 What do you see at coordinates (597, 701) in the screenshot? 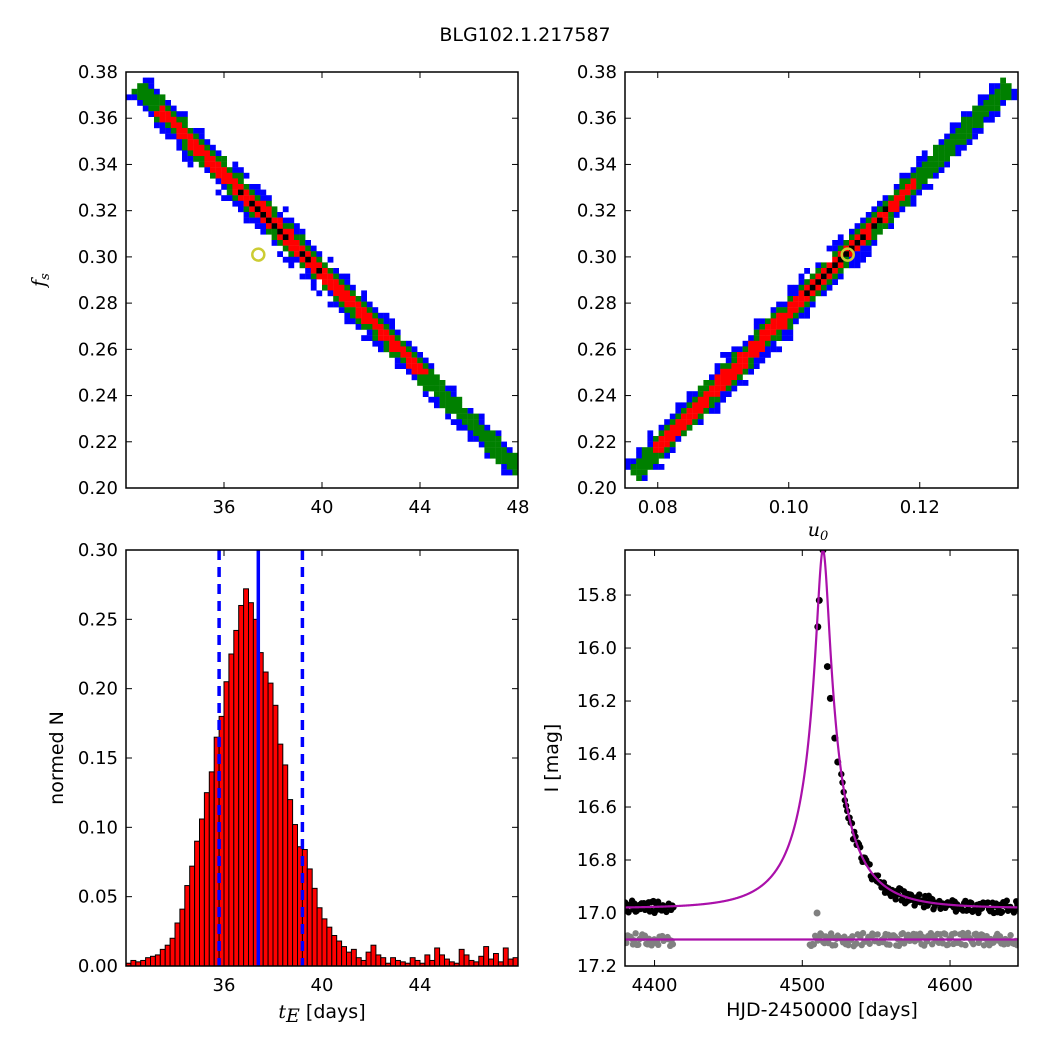
I see `y-tick-label: 16.2` at bounding box center [597, 701].